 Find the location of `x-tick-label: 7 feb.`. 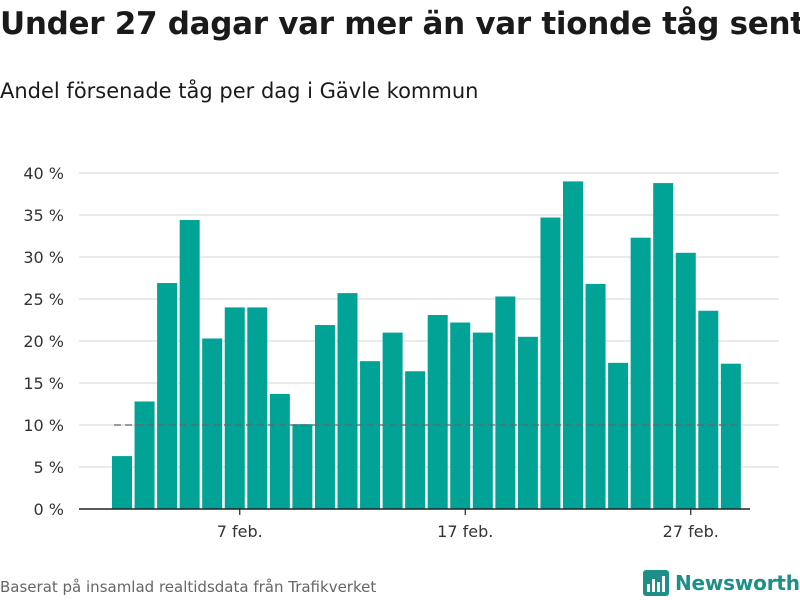

x-tick-label: 7 feb. is located at coordinates (240, 531).